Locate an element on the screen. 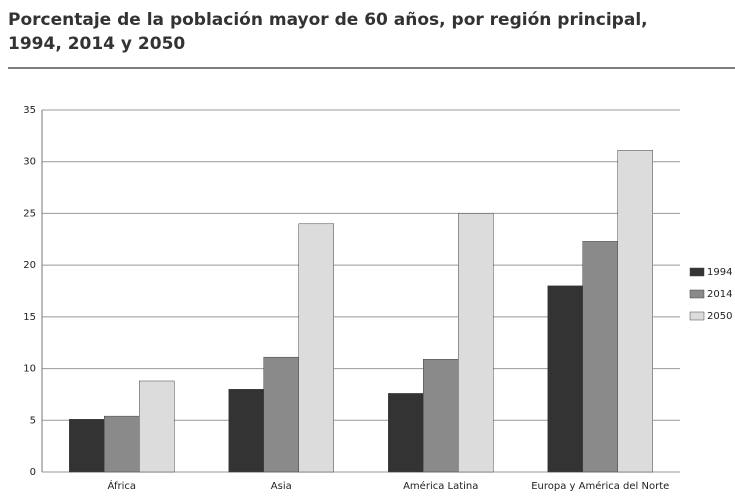 The image size is (735, 499). y-tick-label: 30 is located at coordinates (29, 162).